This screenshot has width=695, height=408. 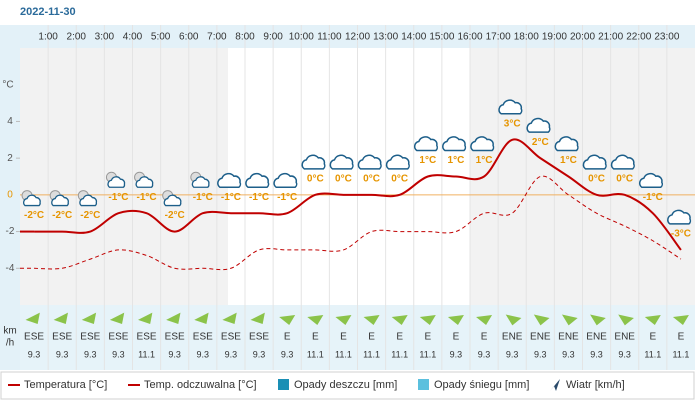 I want to click on hour-label: 17:00, so click(x=498, y=37).